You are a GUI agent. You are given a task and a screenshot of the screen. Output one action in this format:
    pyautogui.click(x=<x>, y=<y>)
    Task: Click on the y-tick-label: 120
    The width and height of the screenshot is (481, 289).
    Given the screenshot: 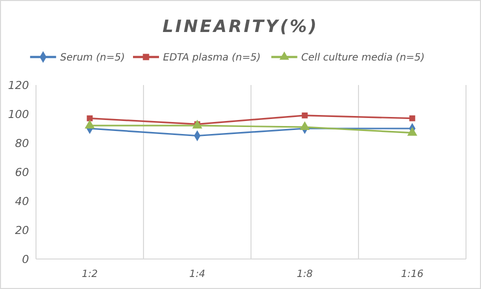 What is the action you would take?
    pyautogui.click(x=18, y=85)
    